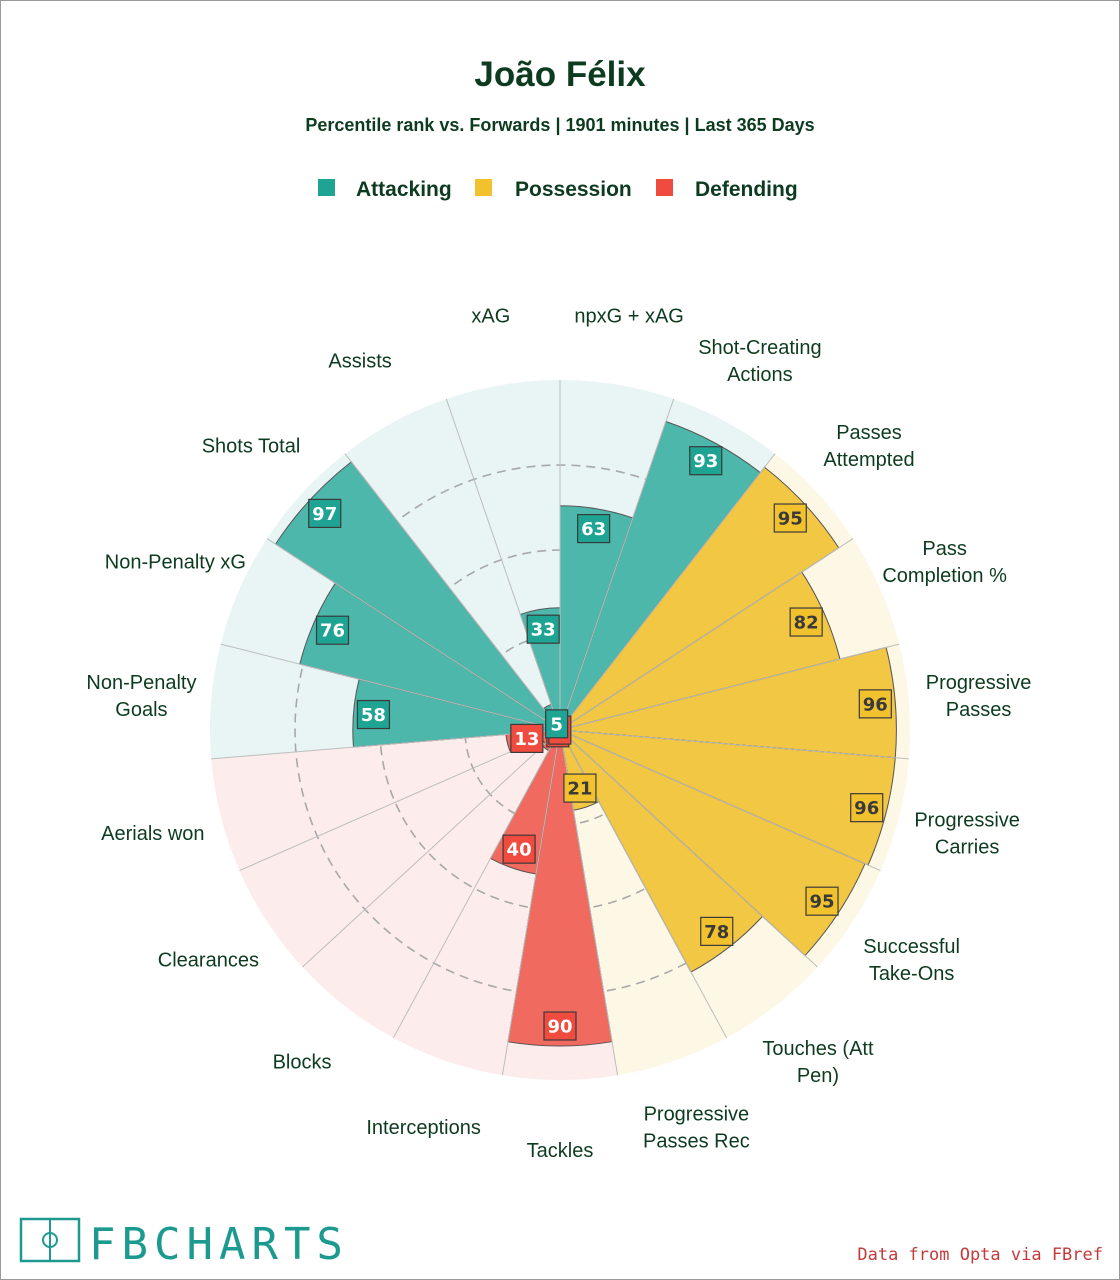 This screenshot has height=1280, width=1120. I want to click on category-label-progressive-passes: Progressive Passes, so click(979, 696).